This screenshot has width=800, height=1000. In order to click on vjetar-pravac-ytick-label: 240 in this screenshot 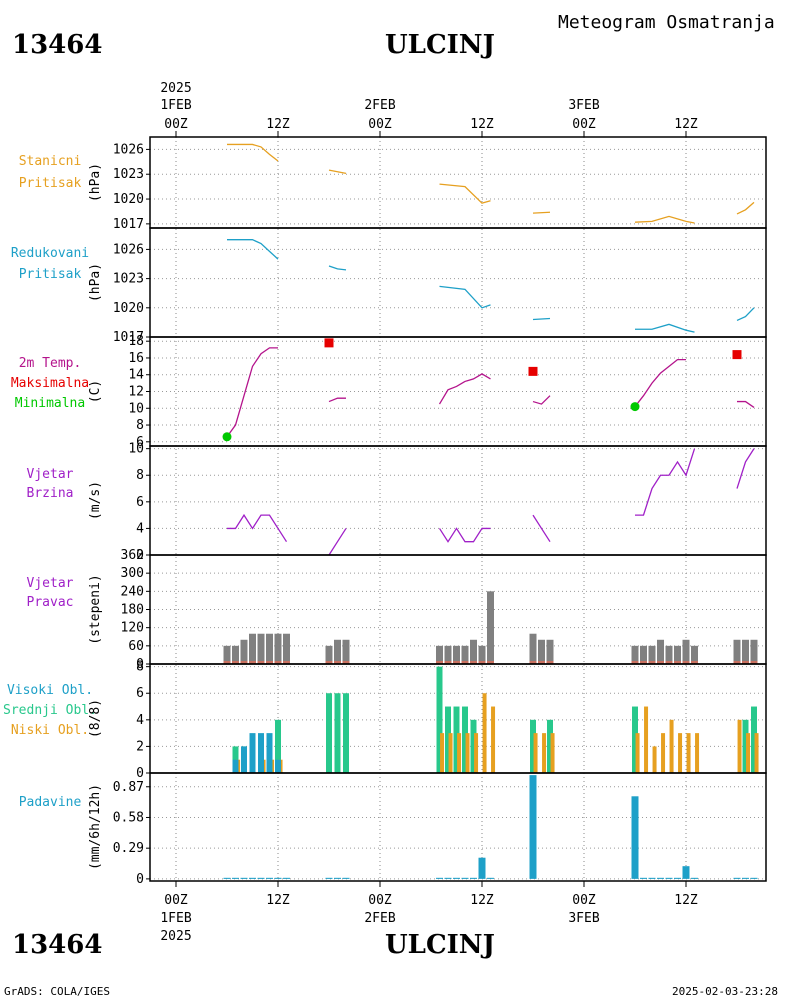, I will do `click(132, 591)`.